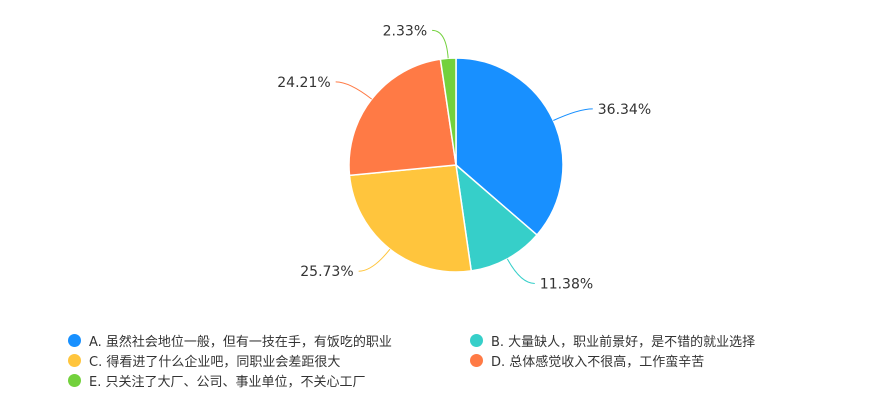 This screenshot has width=891, height=413. I want to click on data-label: 2.33%, so click(405, 31).